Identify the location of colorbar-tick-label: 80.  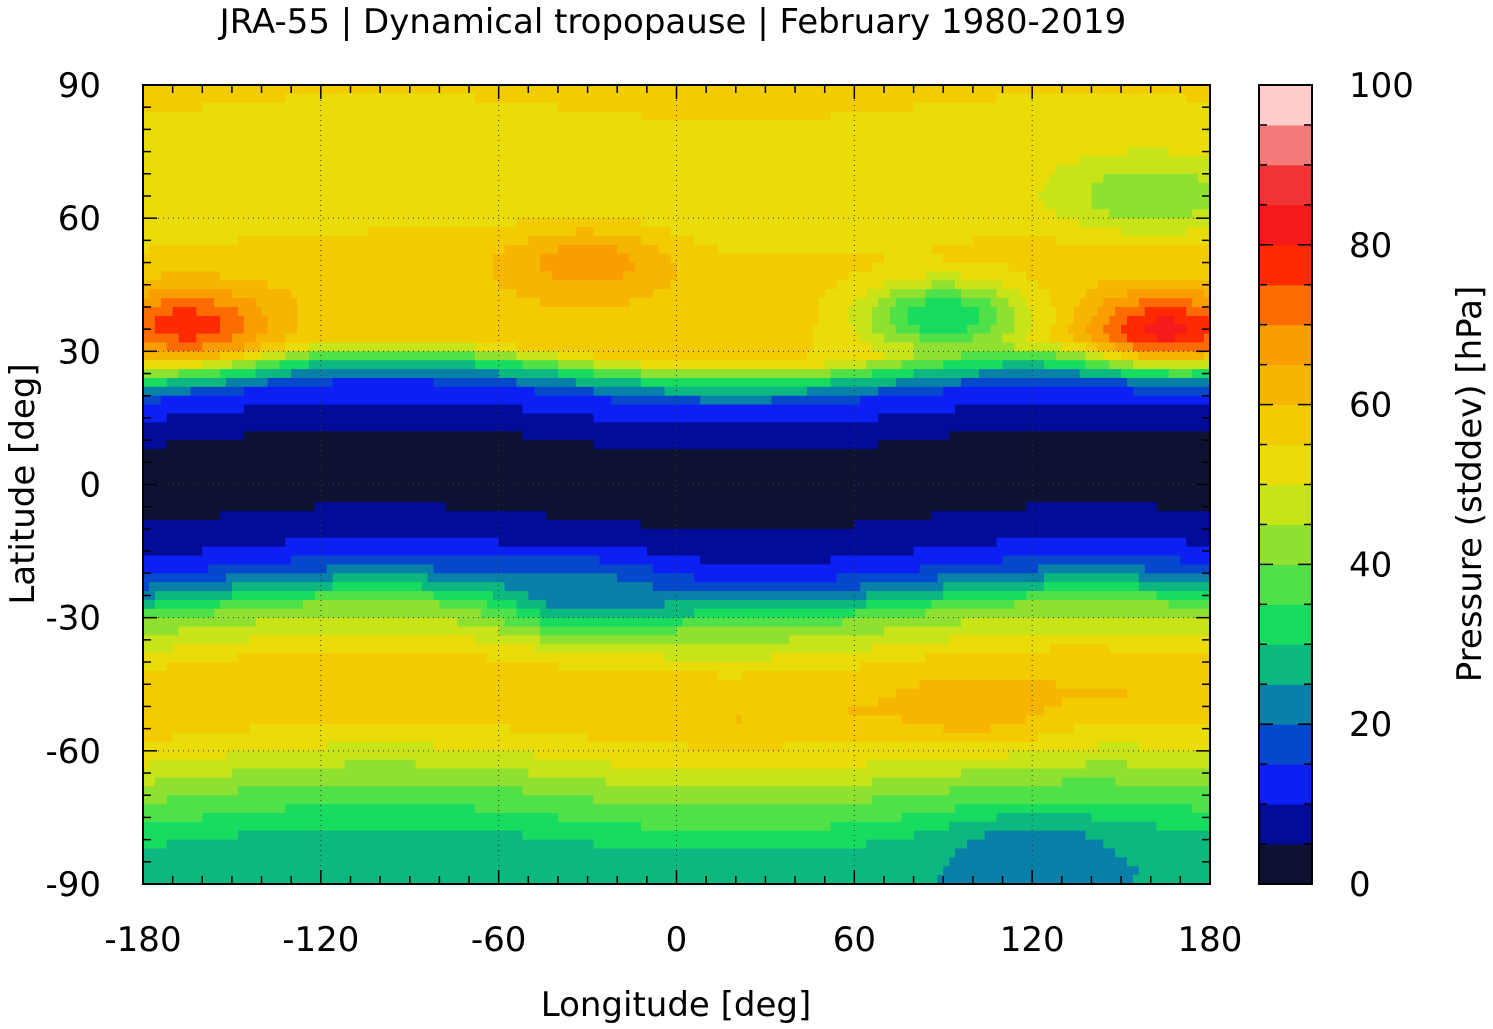
(1370, 246).